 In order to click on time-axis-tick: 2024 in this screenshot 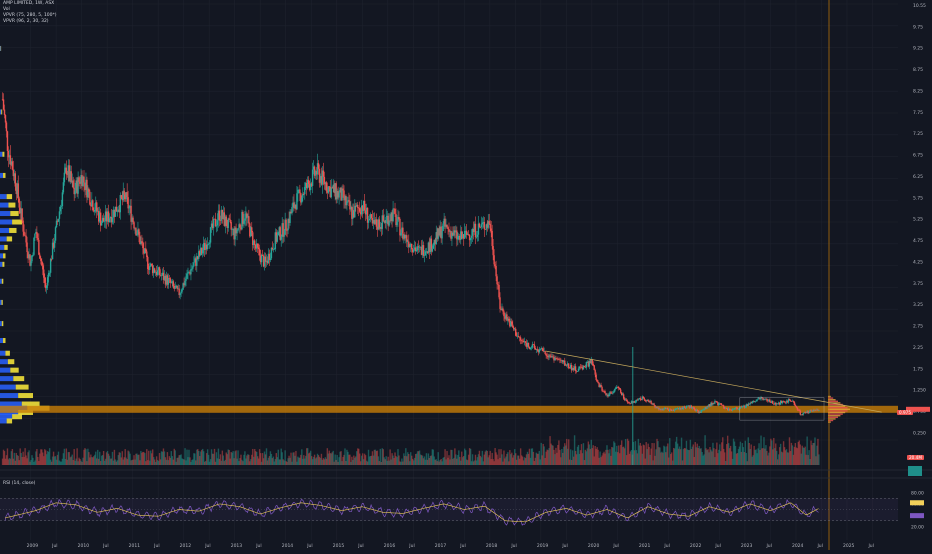, I will do `click(798, 546)`.